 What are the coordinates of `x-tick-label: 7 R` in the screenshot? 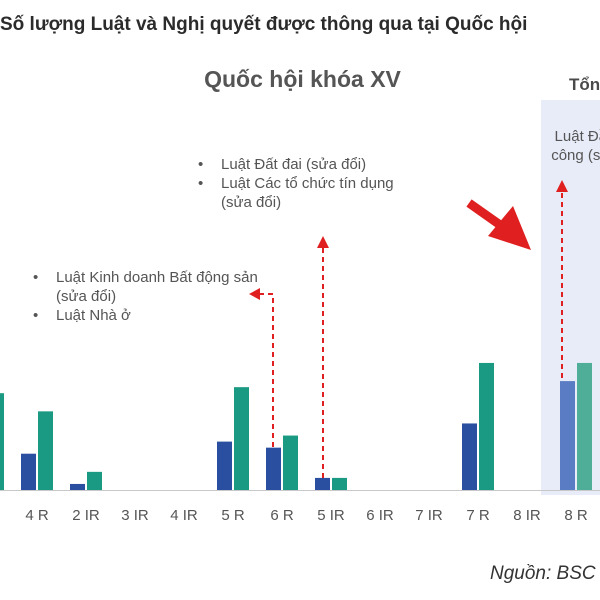 It's located at (478, 515).